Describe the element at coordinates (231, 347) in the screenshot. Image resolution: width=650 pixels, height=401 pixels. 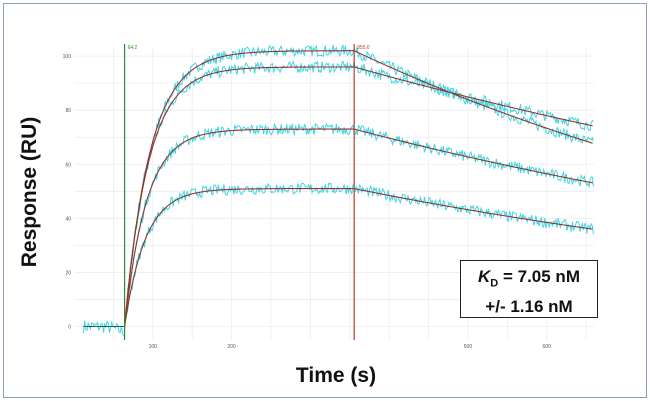
I see `x-tick-label: 200` at that location.